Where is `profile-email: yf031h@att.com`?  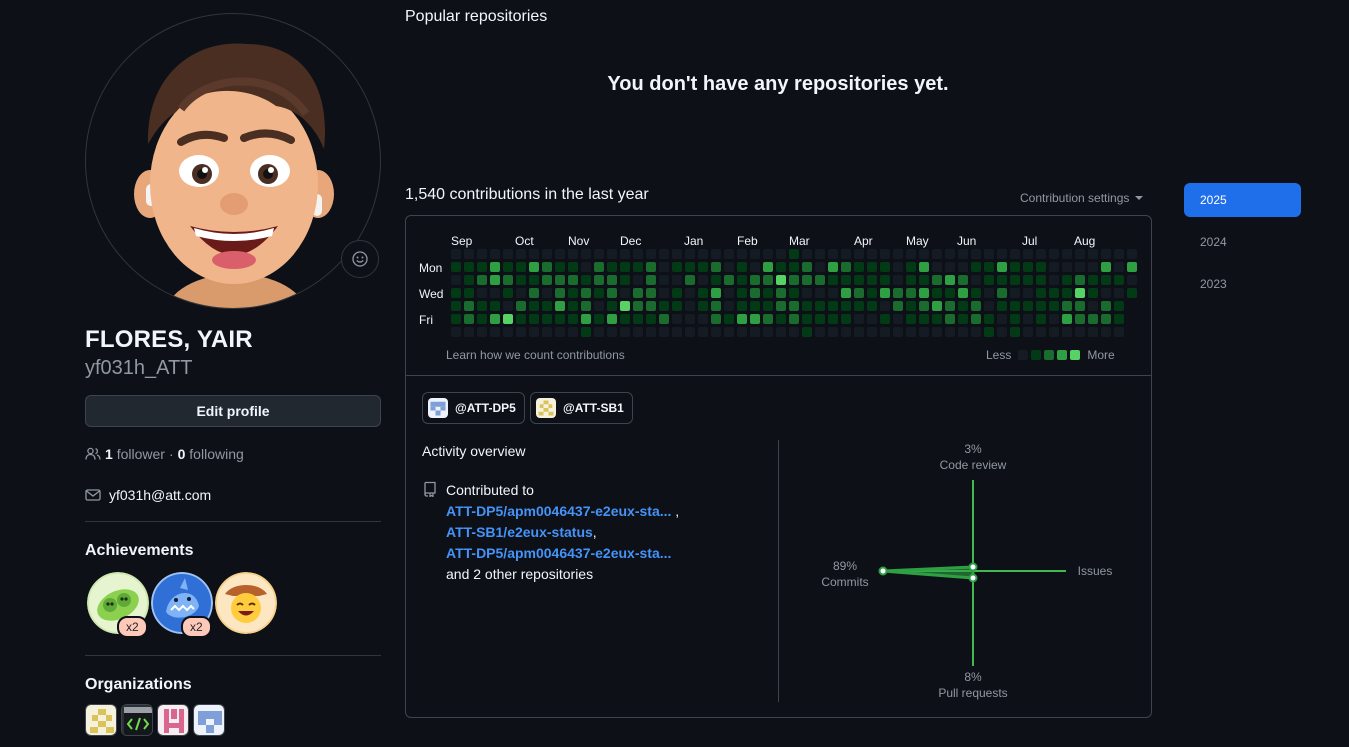 profile-email: yf031h@att.com is located at coordinates (148, 495).